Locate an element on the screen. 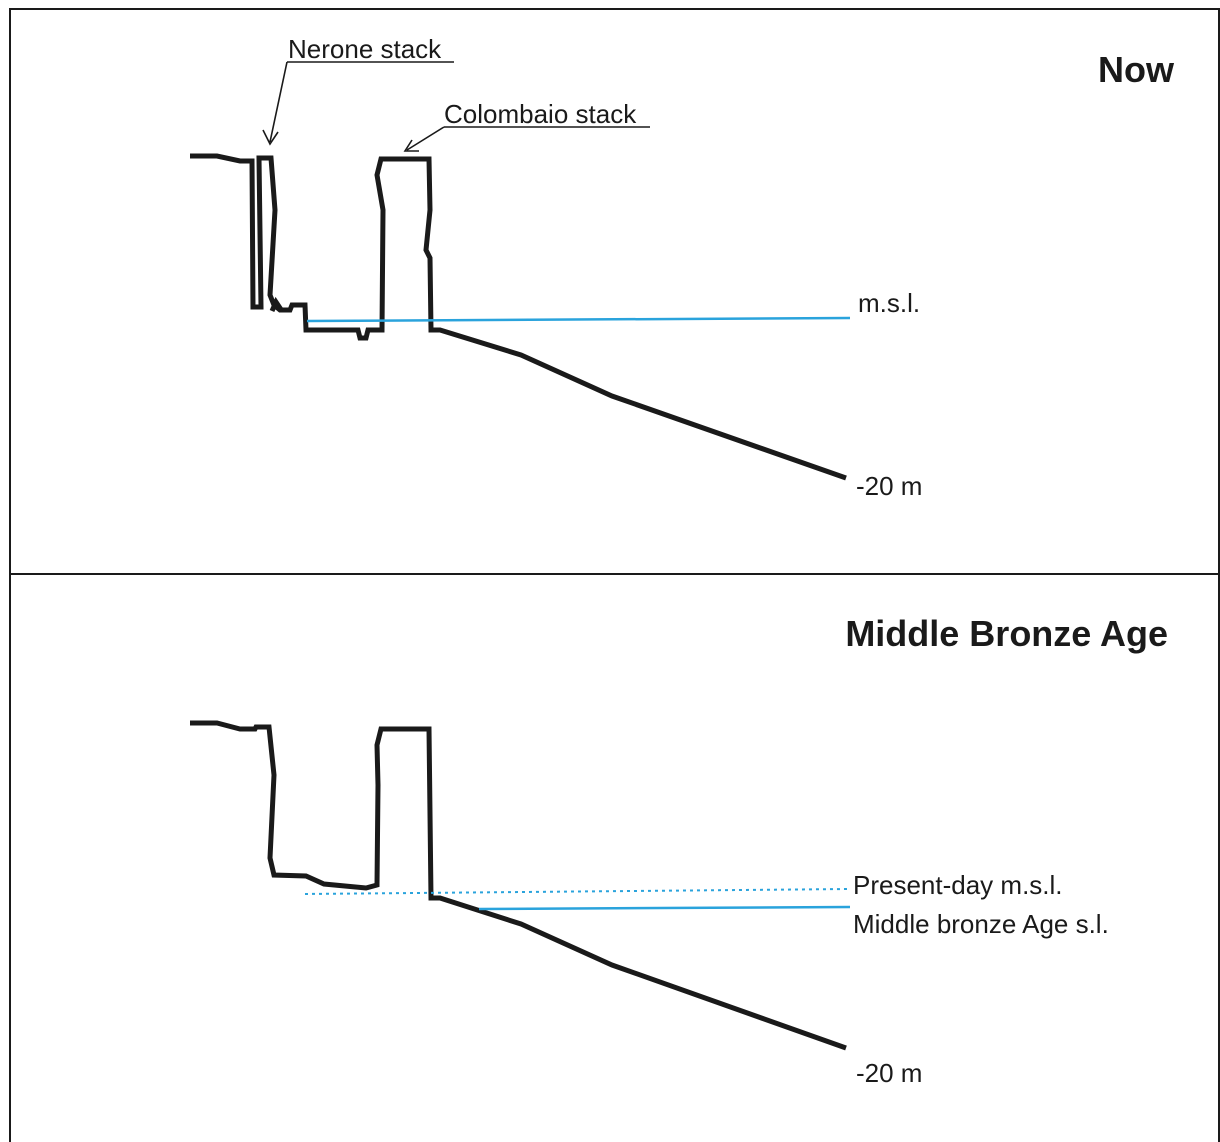  label-depth-mba: -20 m is located at coordinates (889, 1073).